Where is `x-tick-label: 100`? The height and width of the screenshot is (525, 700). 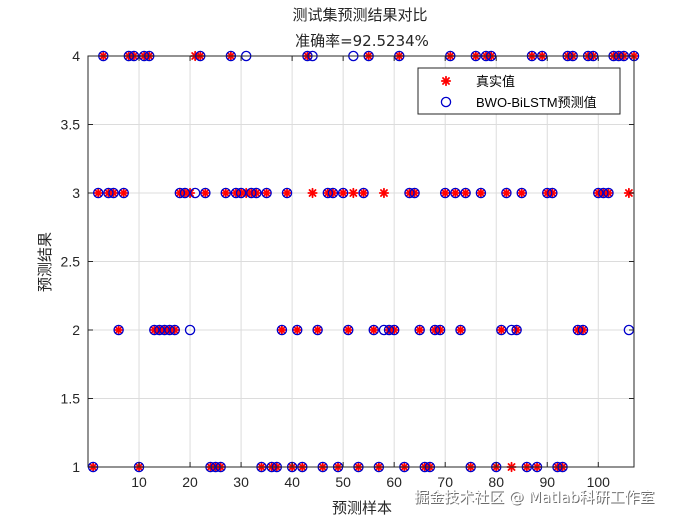 x-tick-label: 100 is located at coordinates (599, 482).